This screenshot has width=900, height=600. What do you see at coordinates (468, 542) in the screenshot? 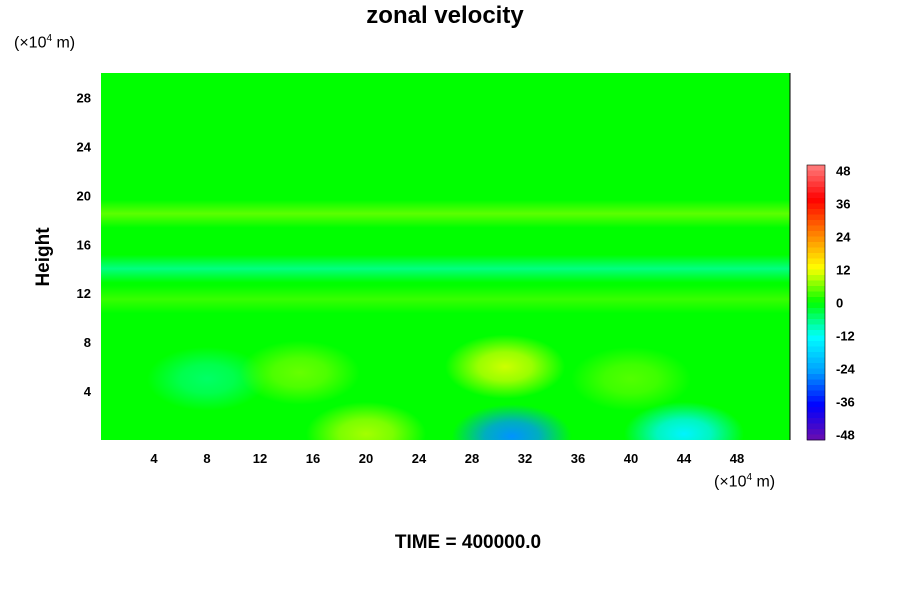
I see `time-label: TIME = 400000.0` at bounding box center [468, 542].